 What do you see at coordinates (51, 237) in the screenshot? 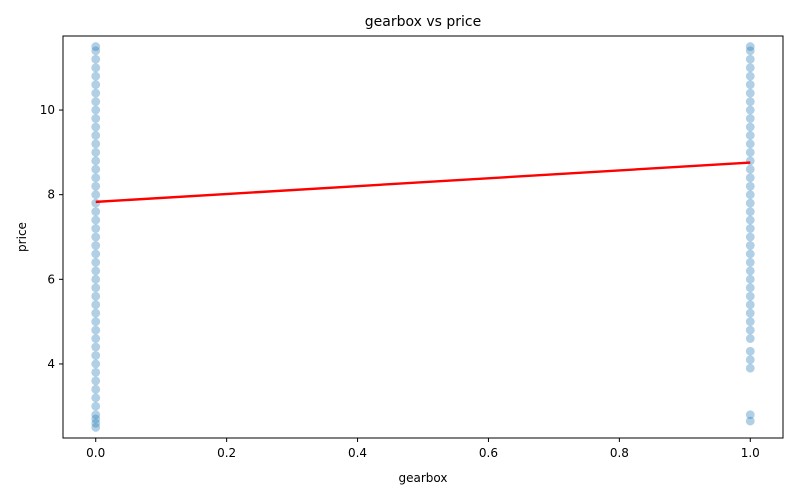
I see `y-axis-ticks: 4 6 8 10` at bounding box center [51, 237].